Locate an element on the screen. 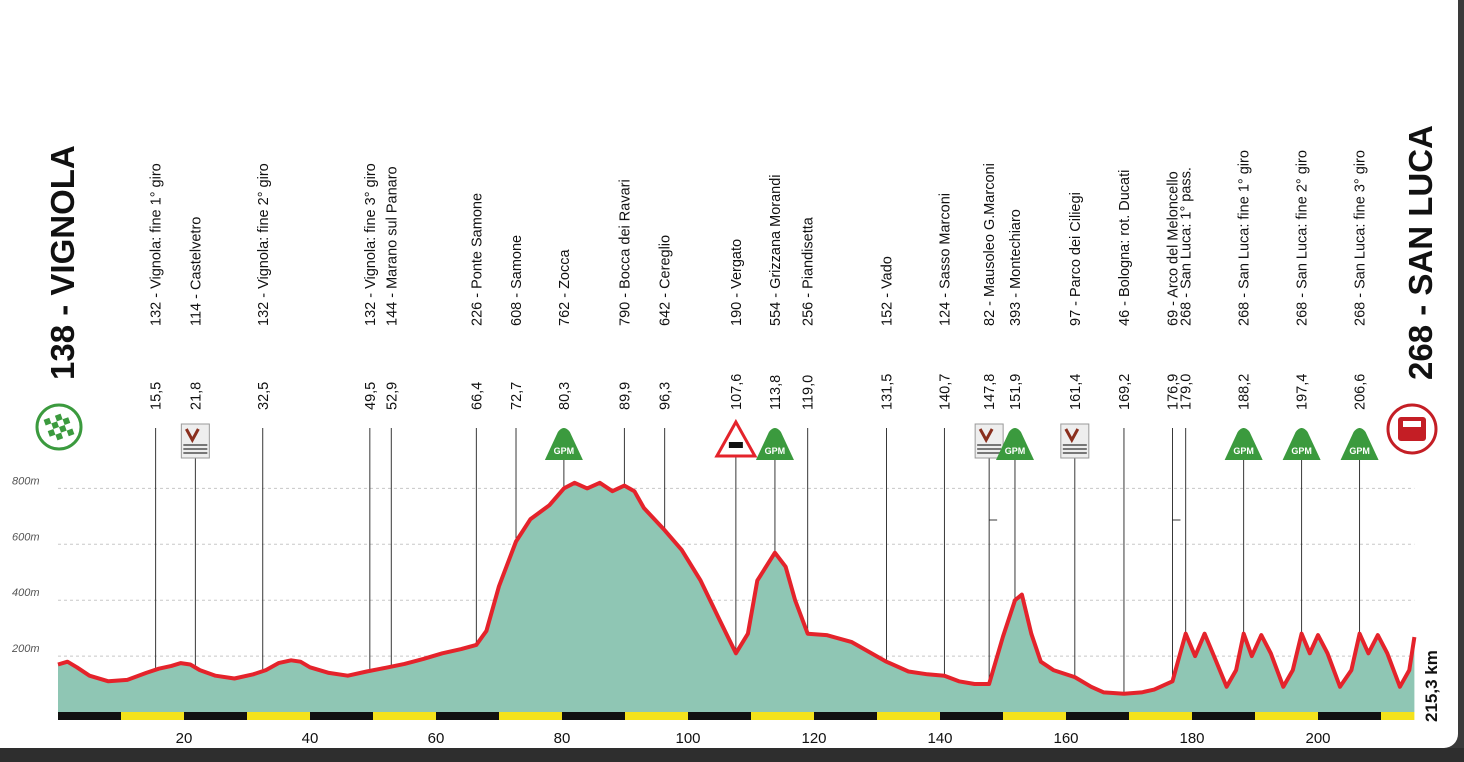  x-tick-label: 40 is located at coordinates (310, 738).